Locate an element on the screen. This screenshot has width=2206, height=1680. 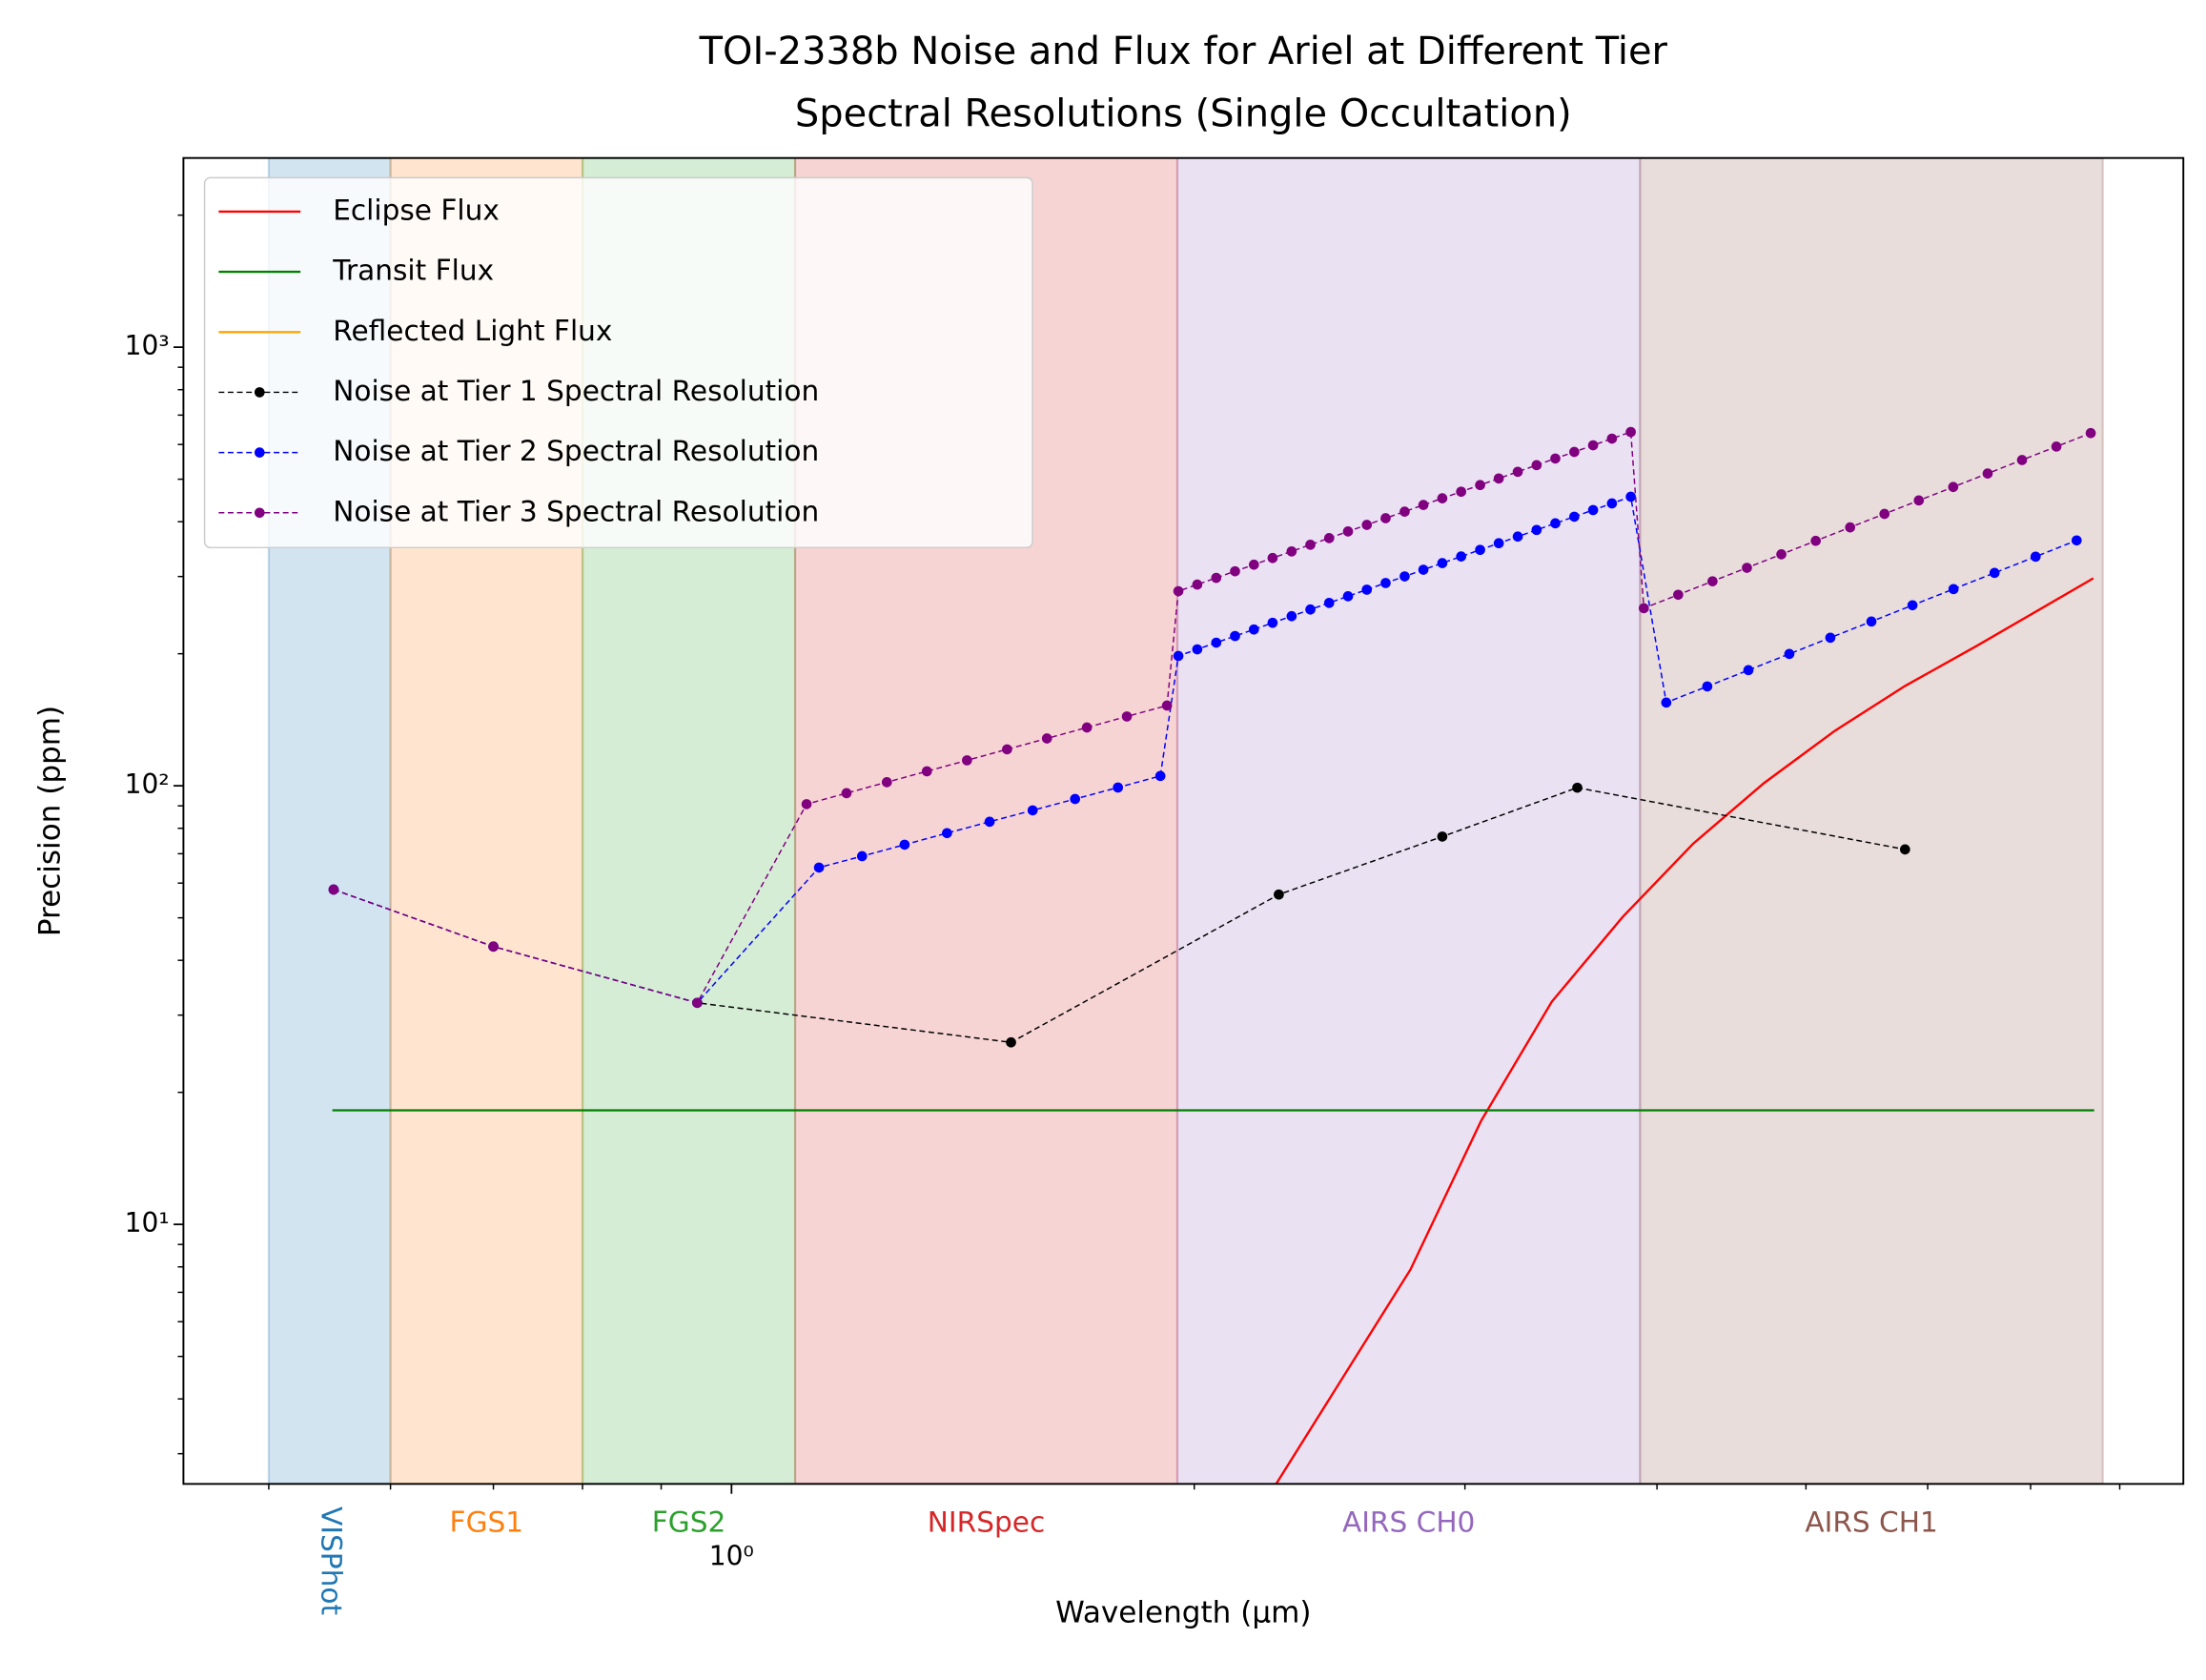
region-label: AIRS CH1 is located at coordinates (1871, 1522).